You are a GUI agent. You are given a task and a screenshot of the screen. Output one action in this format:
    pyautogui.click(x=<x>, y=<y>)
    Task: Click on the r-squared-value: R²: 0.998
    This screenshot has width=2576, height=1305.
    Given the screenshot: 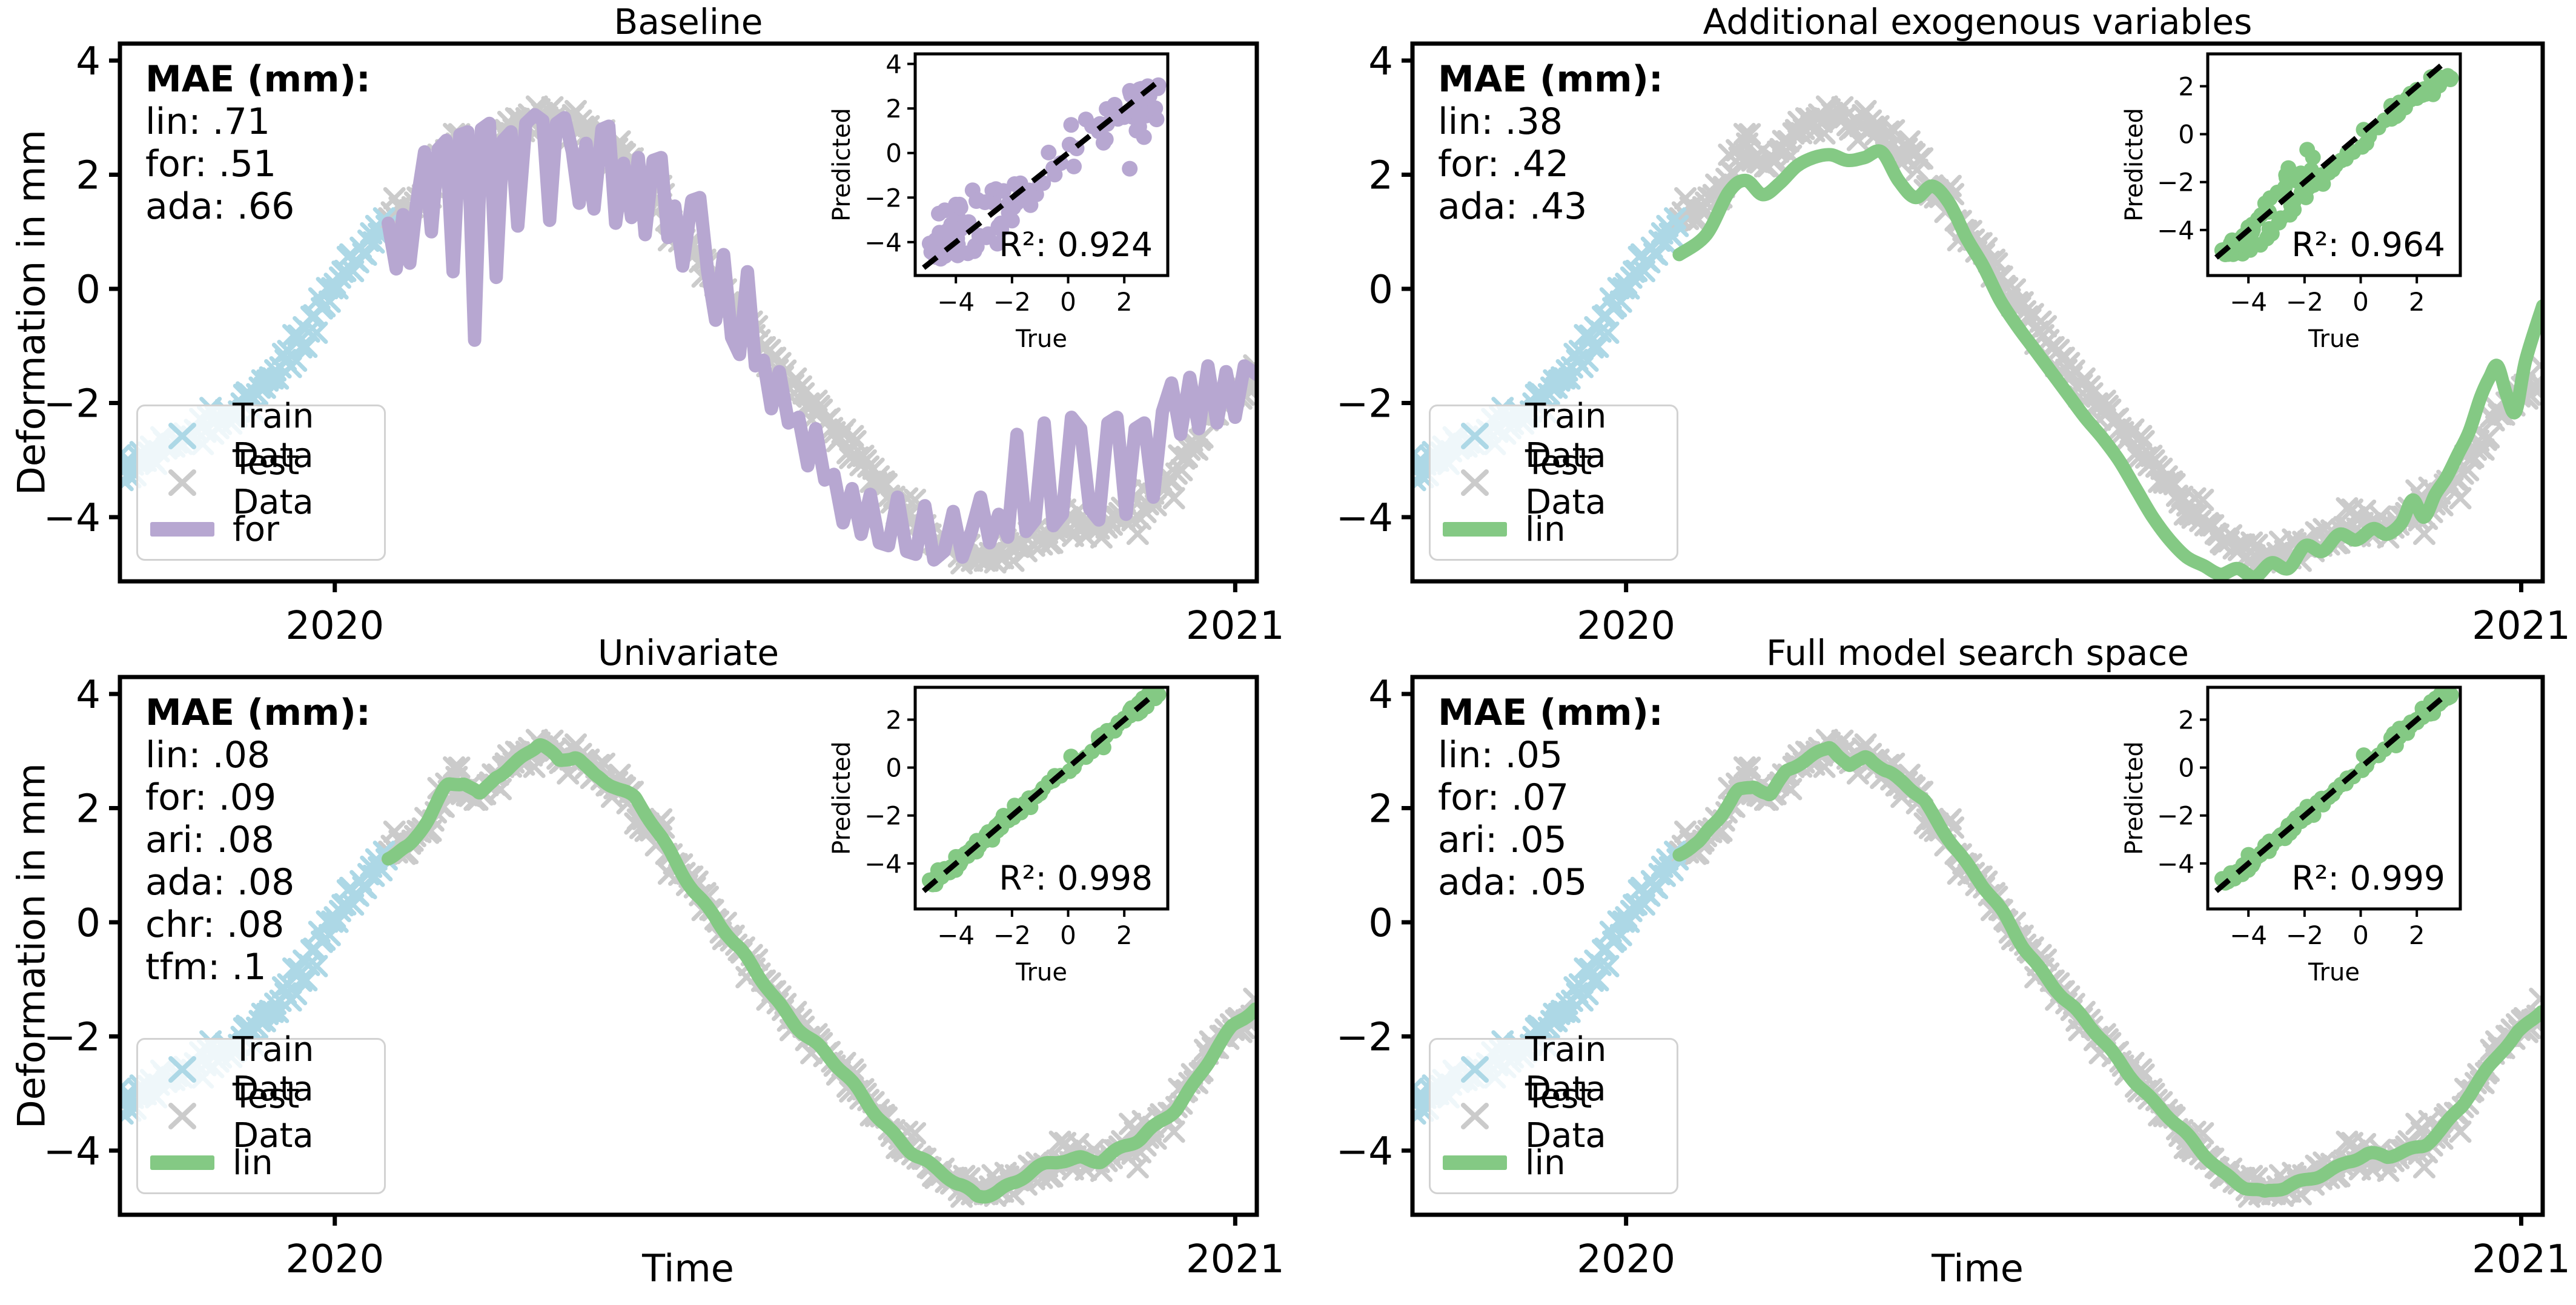 What is the action you would take?
    pyautogui.click(x=1076, y=878)
    